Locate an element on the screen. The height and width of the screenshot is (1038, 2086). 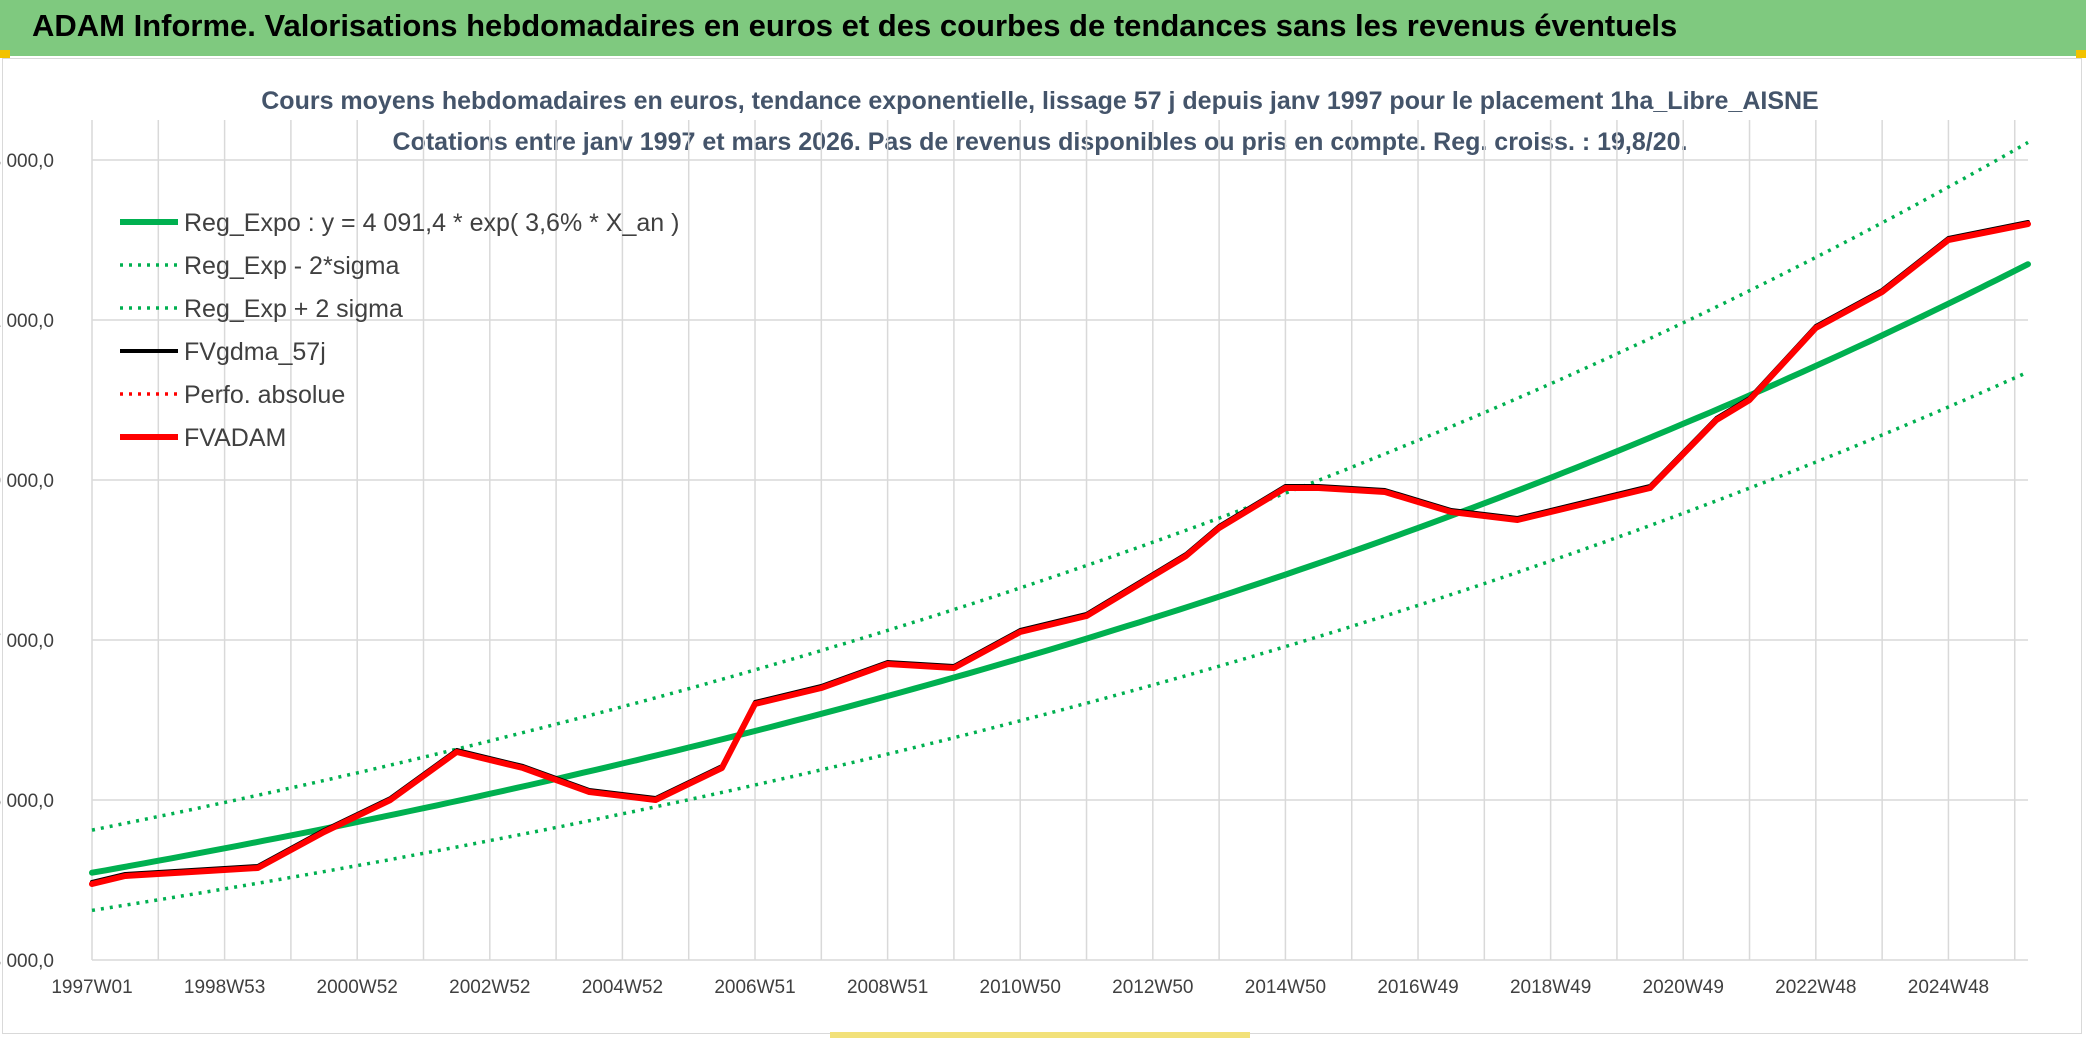
x-tick-label: 2022W48 is located at coordinates (1815, 987).